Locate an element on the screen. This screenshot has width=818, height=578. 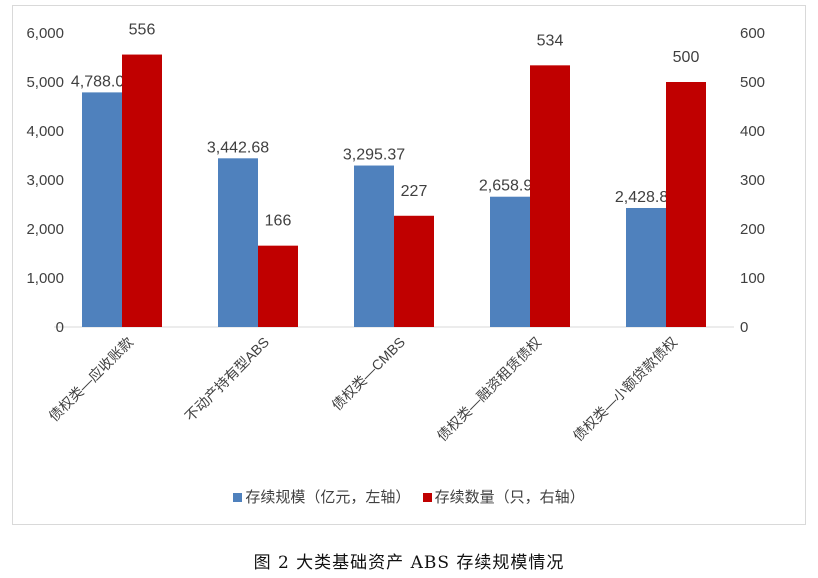
right-tick-label: 0 is located at coordinates (744, 327).